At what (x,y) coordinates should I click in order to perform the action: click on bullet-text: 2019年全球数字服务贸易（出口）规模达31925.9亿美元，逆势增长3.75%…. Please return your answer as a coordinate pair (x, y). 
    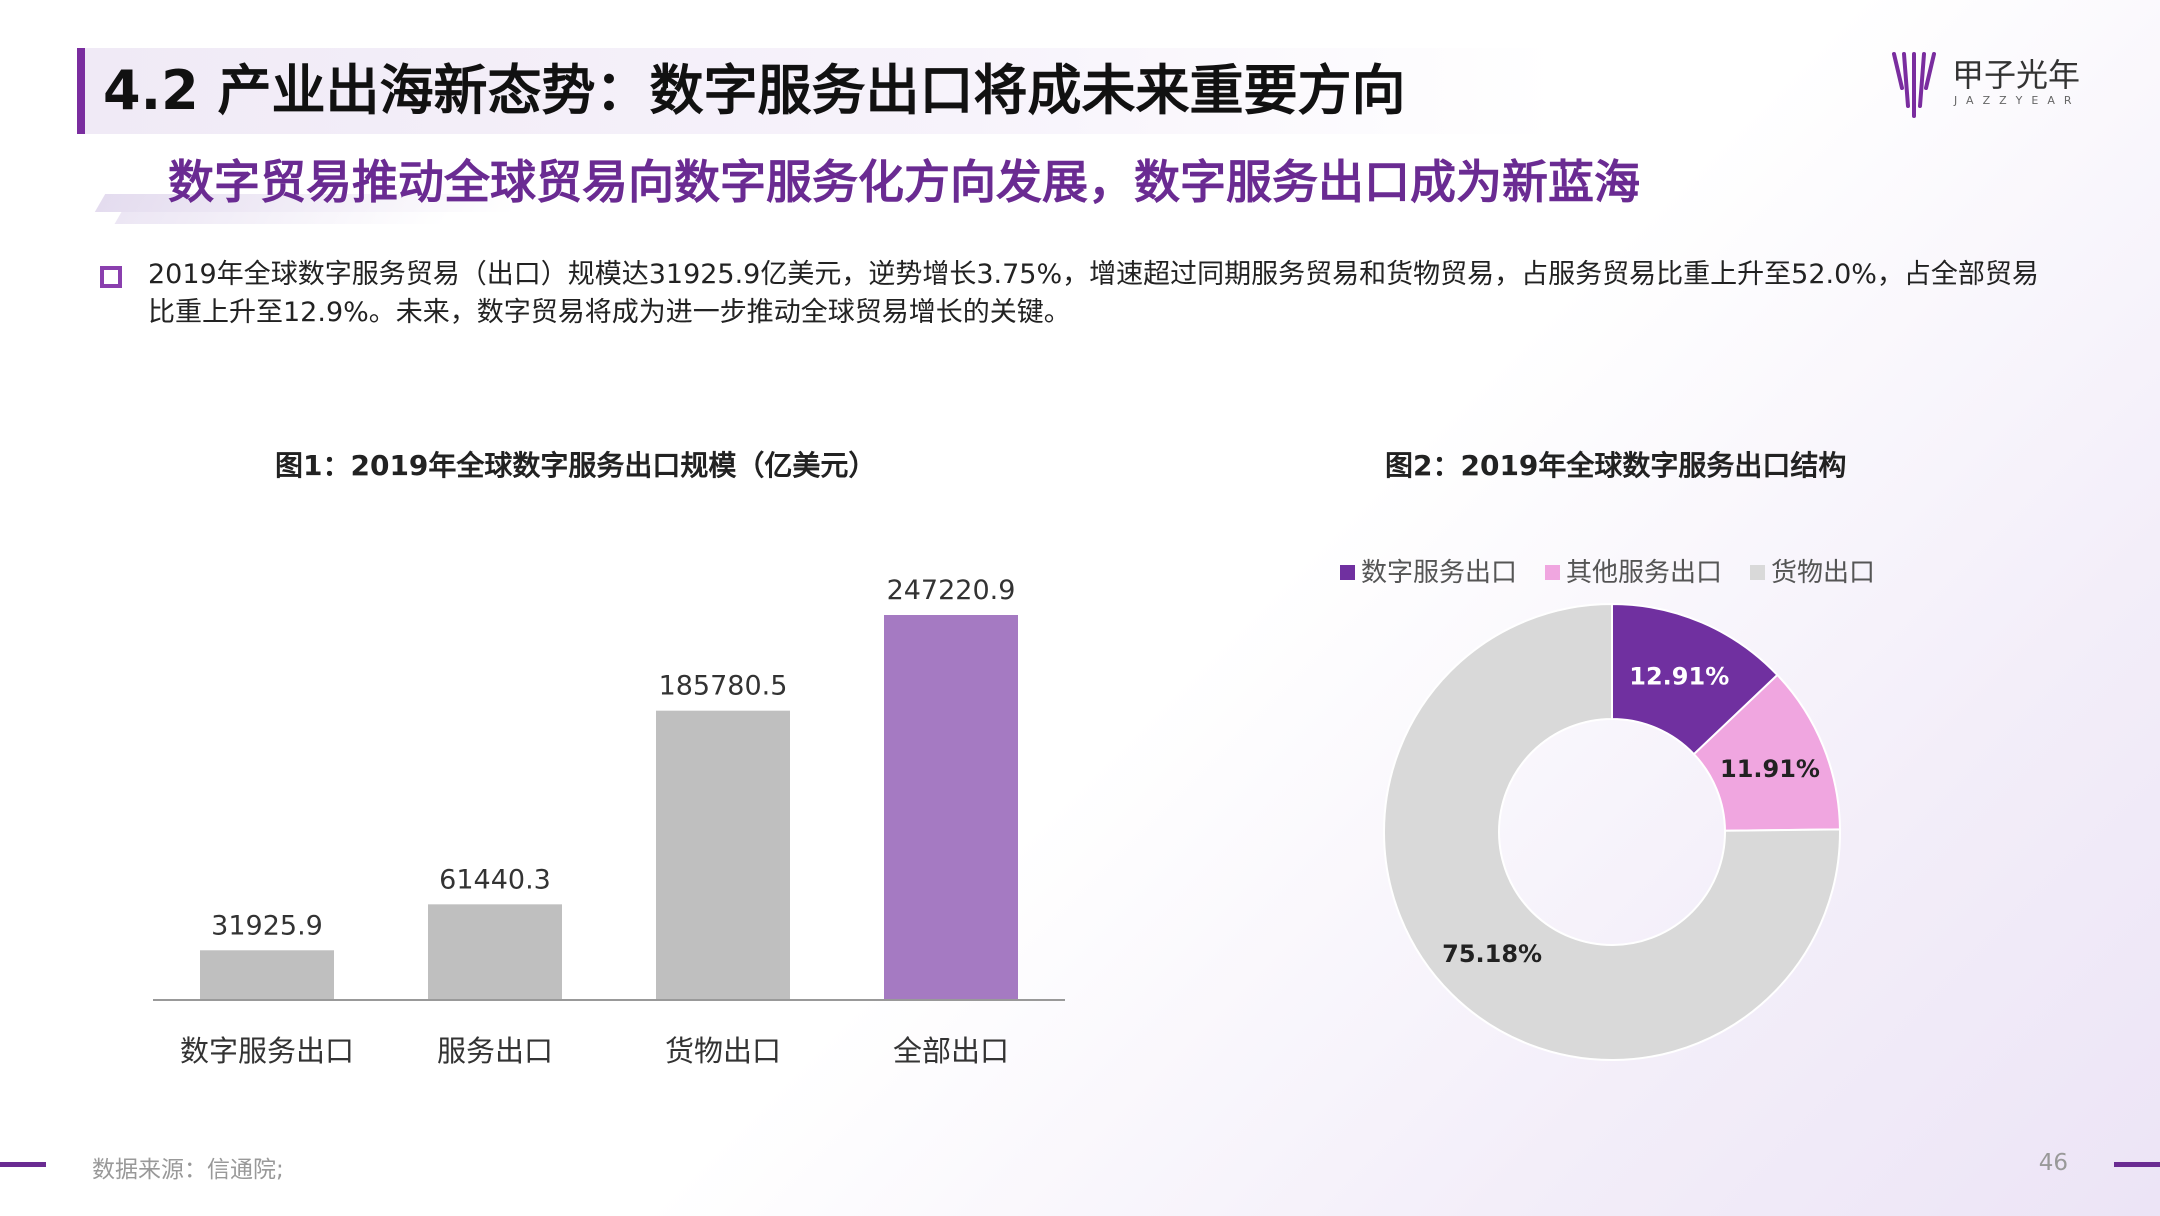
    Looking at the image, I should click on (1093, 293).